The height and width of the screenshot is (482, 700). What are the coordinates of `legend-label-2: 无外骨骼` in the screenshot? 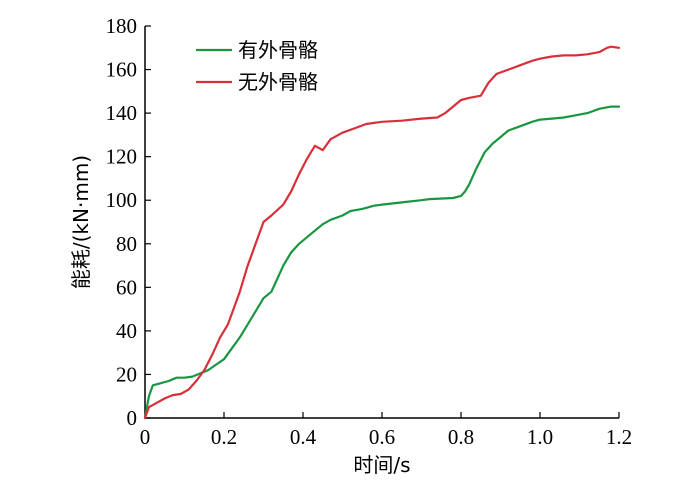 It's located at (278, 82).